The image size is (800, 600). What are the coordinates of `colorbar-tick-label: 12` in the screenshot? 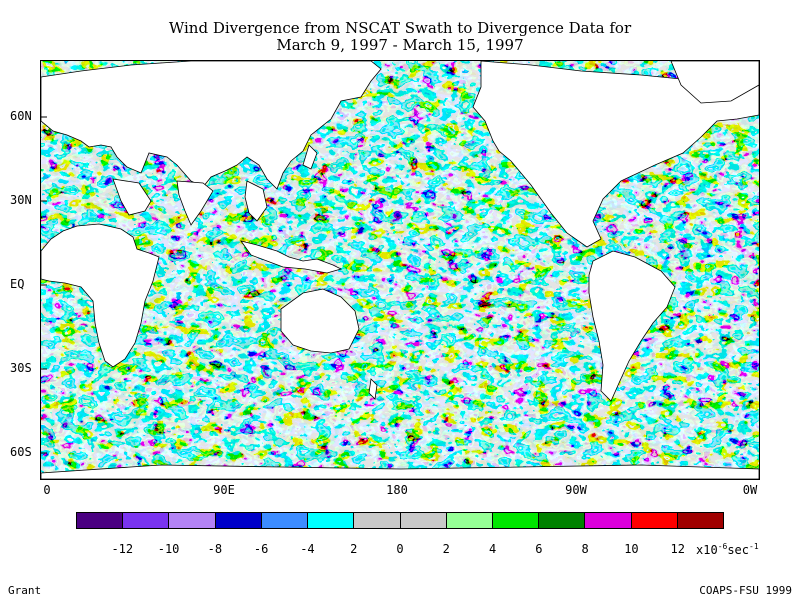 It's located at (677, 549).